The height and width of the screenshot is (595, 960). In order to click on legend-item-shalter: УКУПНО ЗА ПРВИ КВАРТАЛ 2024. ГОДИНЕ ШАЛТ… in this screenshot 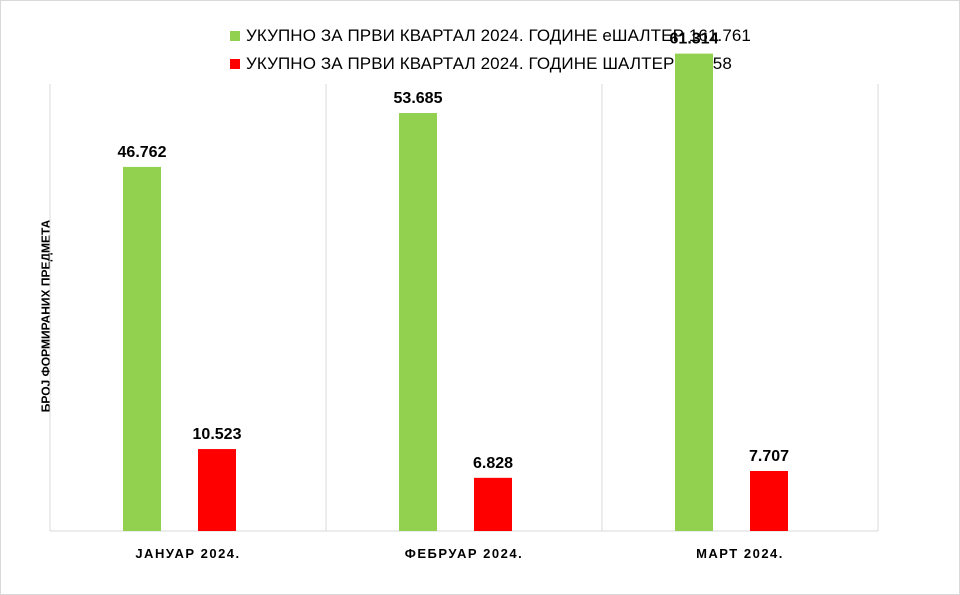, I will do `click(490, 64)`.